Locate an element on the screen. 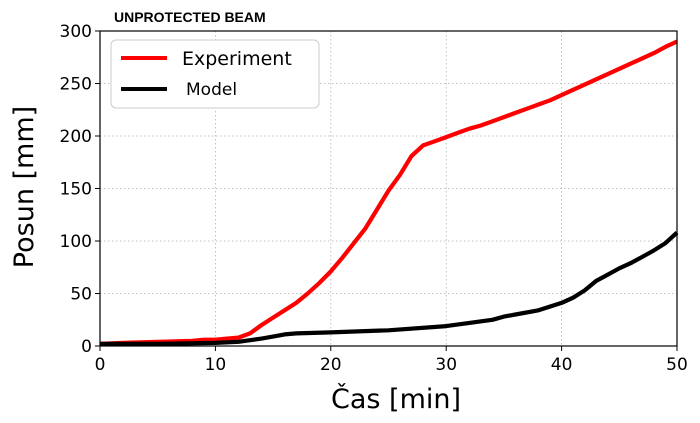 The image size is (700, 423). x-tick-label: 10 is located at coordinates (216, 365).